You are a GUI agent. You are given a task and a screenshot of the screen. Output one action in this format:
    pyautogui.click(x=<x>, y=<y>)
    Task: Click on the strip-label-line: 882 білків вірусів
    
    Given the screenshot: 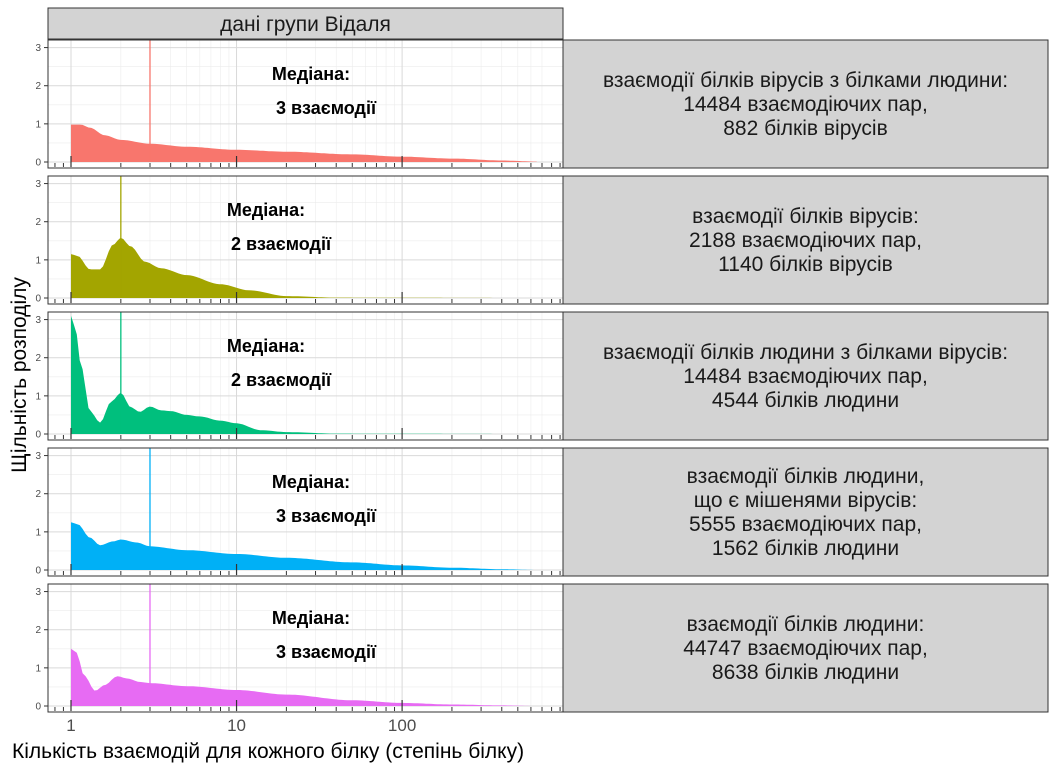 What is the action you would take?
    pyautogui.click(x=805, y=128)
    